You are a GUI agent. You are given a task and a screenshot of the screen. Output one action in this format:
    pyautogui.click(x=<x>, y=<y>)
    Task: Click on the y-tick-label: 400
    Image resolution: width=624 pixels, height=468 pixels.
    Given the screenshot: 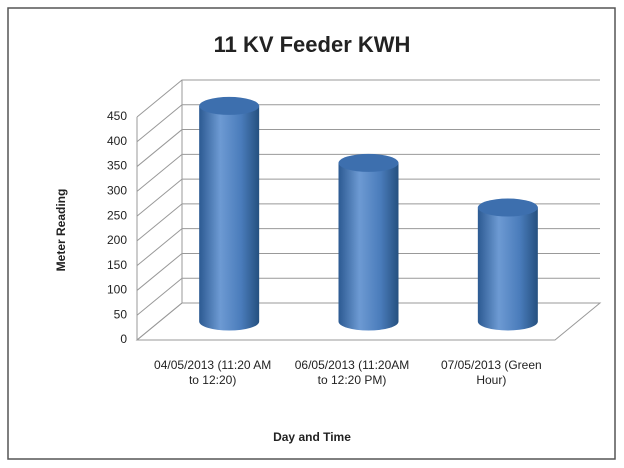 What is the action you would take?
    pyautogui.click(x=117, y=141)
    